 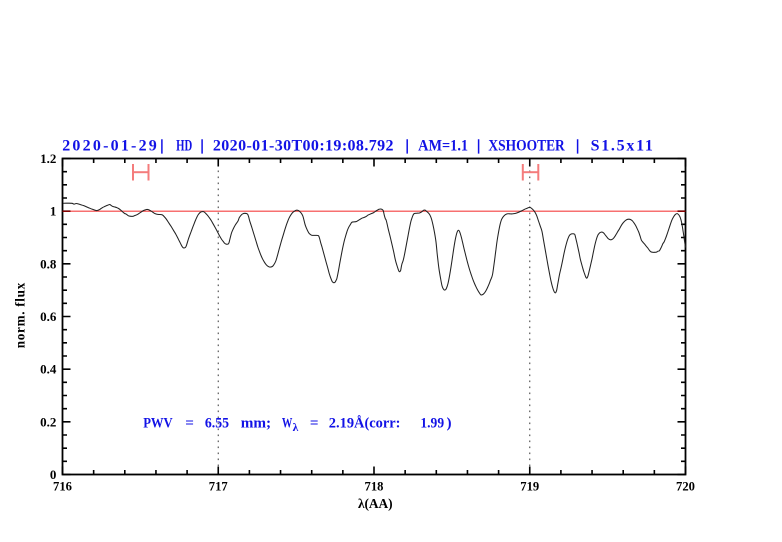 What do you see at coordinates (443, 146) in the screenshot?
I see `svg-text: AM=1.1` at bounding box center [443, 146].